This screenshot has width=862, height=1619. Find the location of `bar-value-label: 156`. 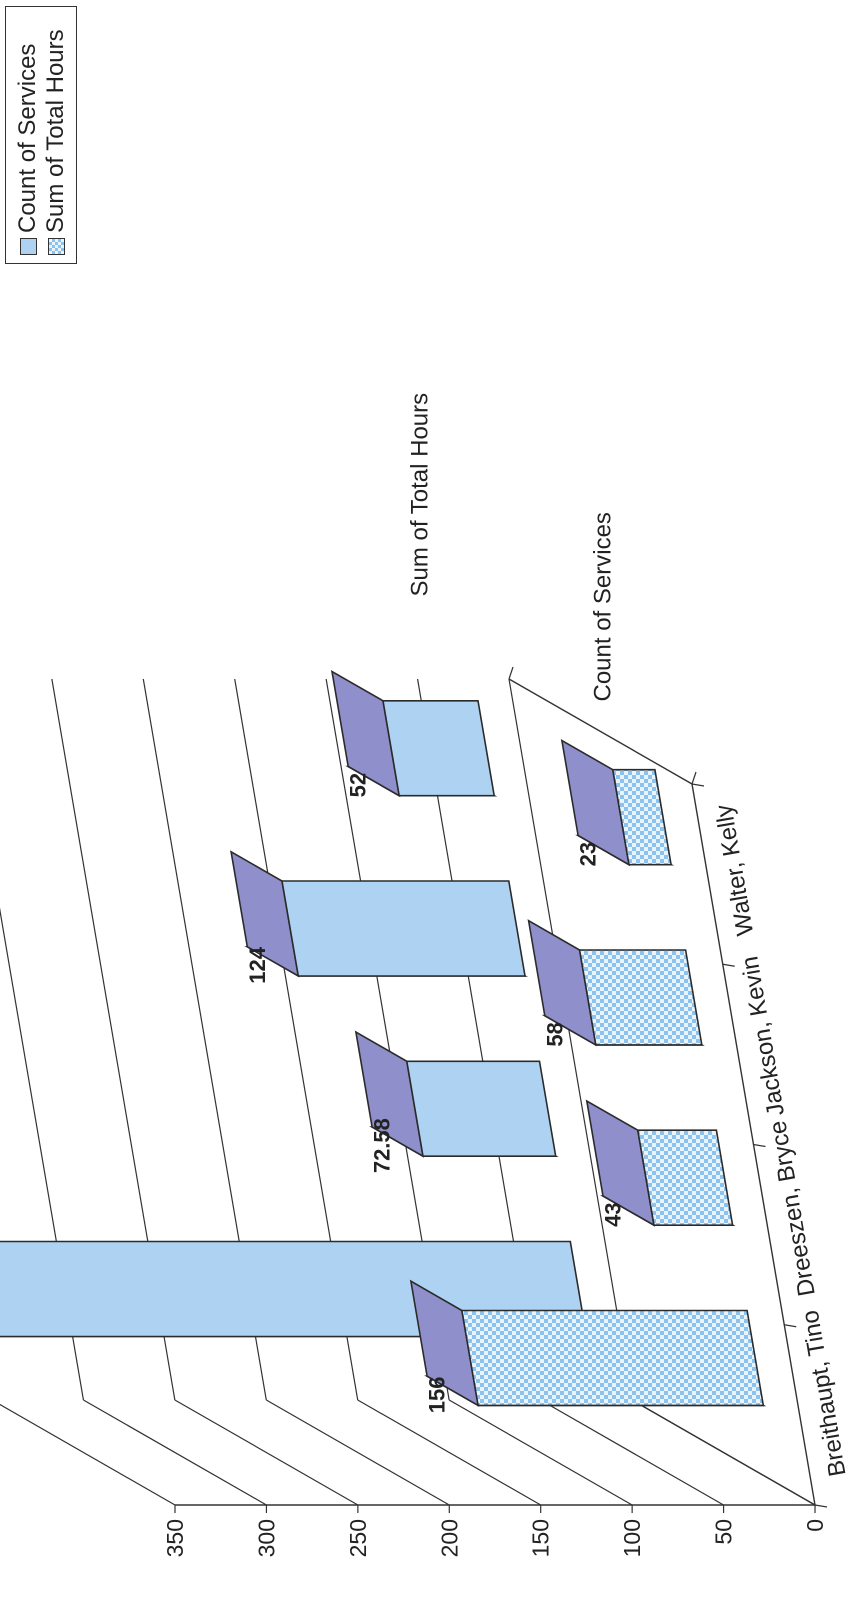

bar-value-label: 156 is located at coordinates (437, 1394).